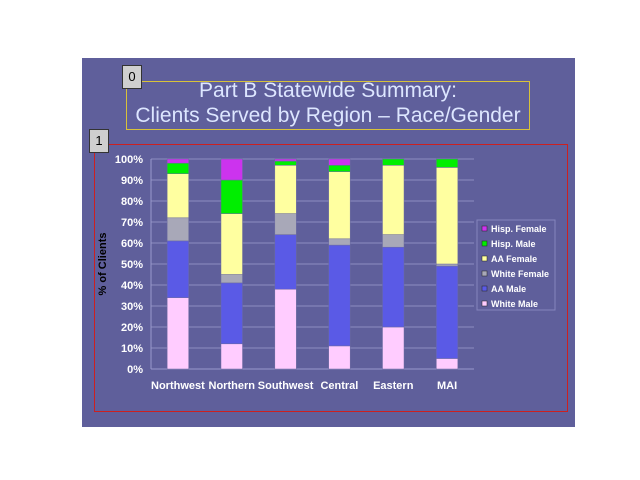 Image resolution: width=640 pixels, height=480 pixels. What do you see at coordinates (132, 286) in the screenshot?
I see `y-tick-label: 40%` at bounding box center [132, 286].